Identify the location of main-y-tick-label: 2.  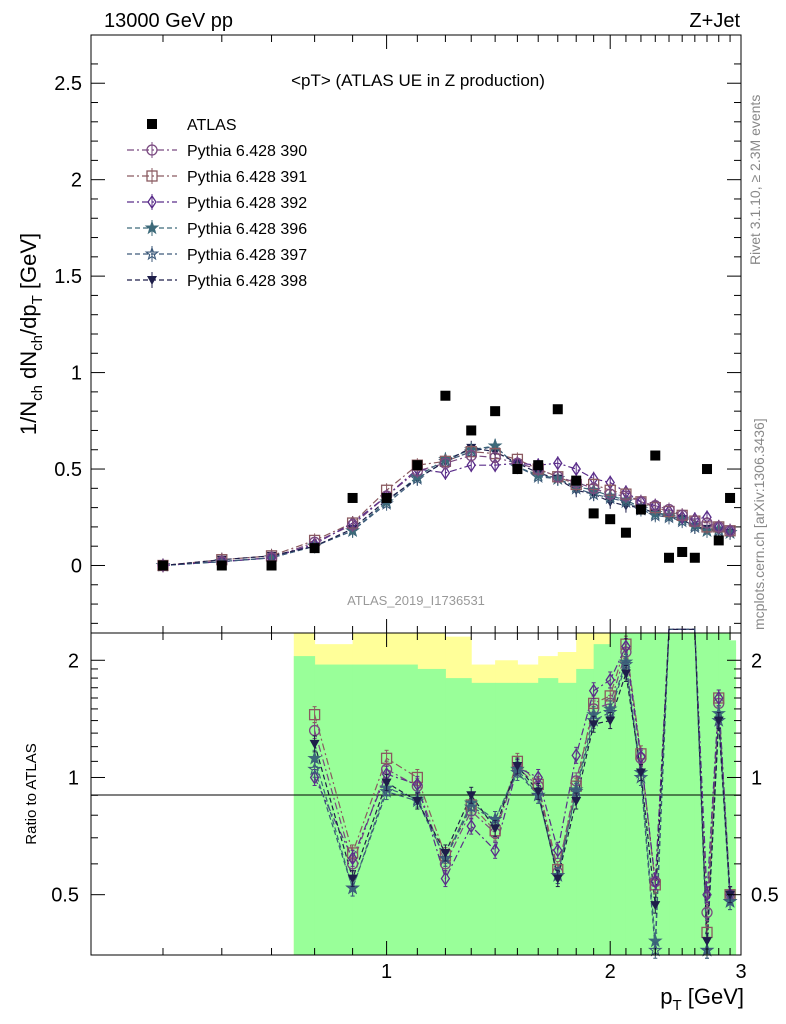
(76, 181).